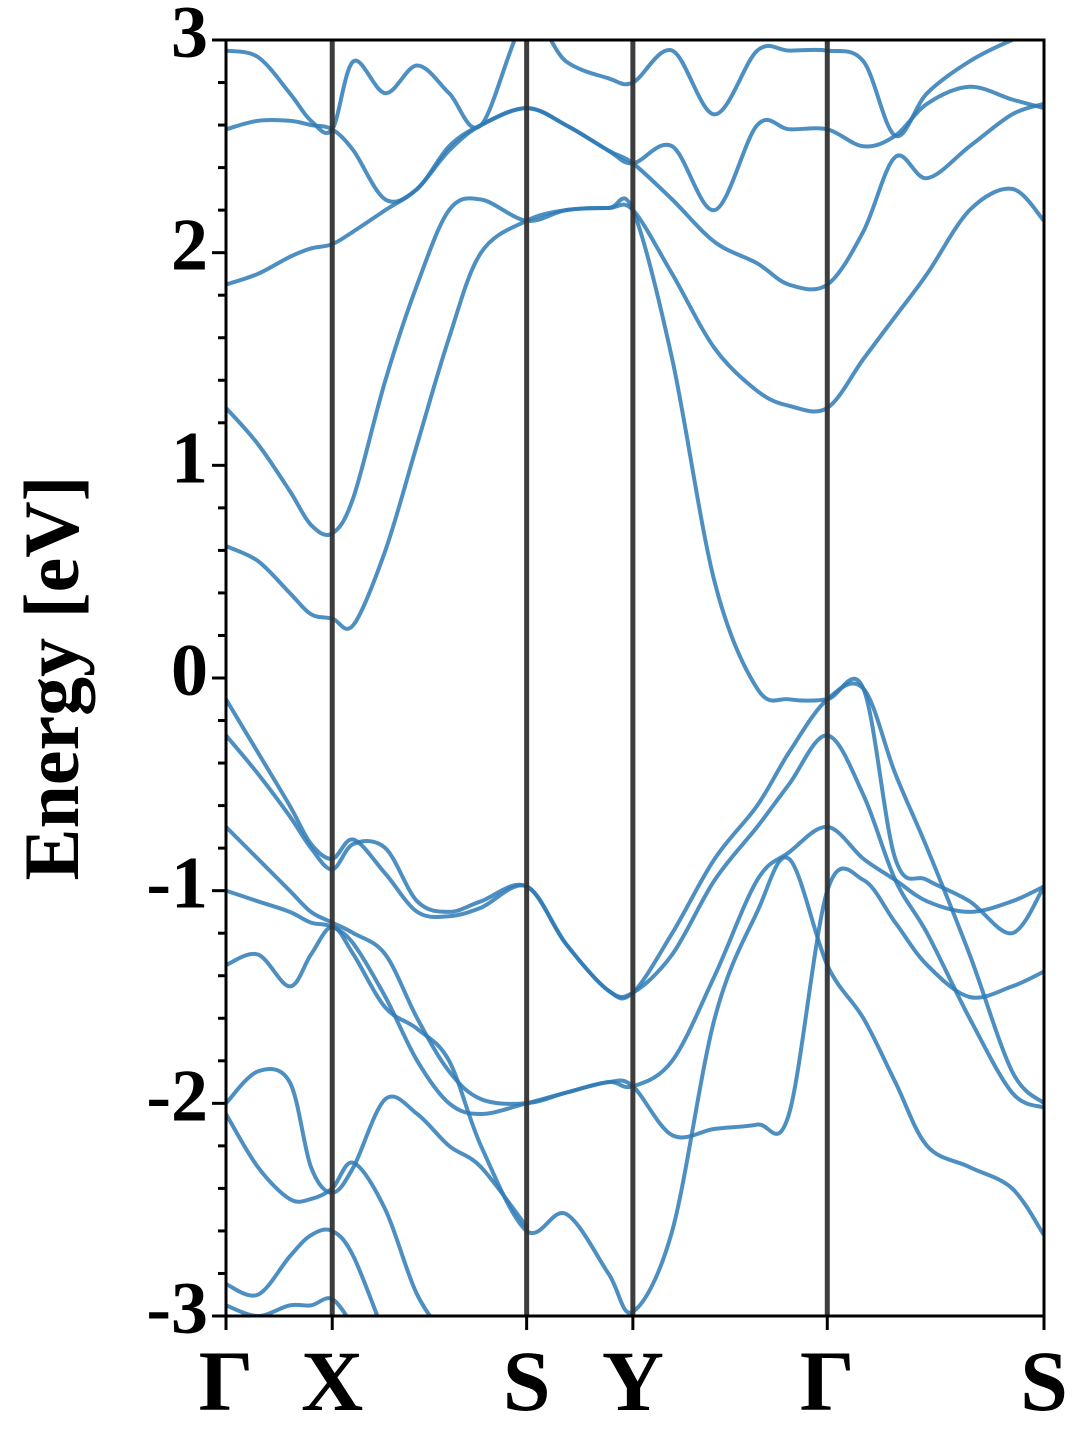  Describe the element at coordinates (219, 678) in the screenshot. I see `y-tick-marks` at that location.